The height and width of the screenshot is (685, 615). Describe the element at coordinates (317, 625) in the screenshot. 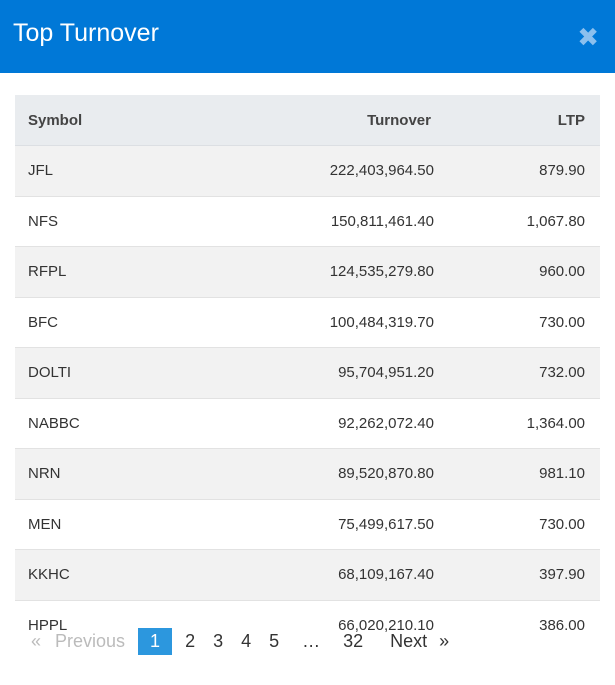

I see `cell-turnover: 66,020,210.10` at that location.